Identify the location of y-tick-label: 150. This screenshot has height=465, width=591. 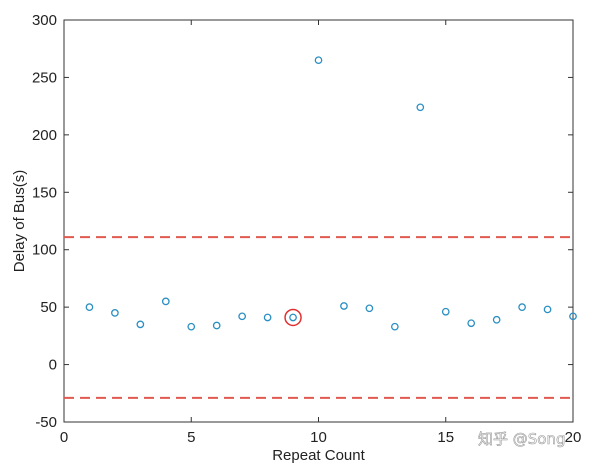
(44, 192).